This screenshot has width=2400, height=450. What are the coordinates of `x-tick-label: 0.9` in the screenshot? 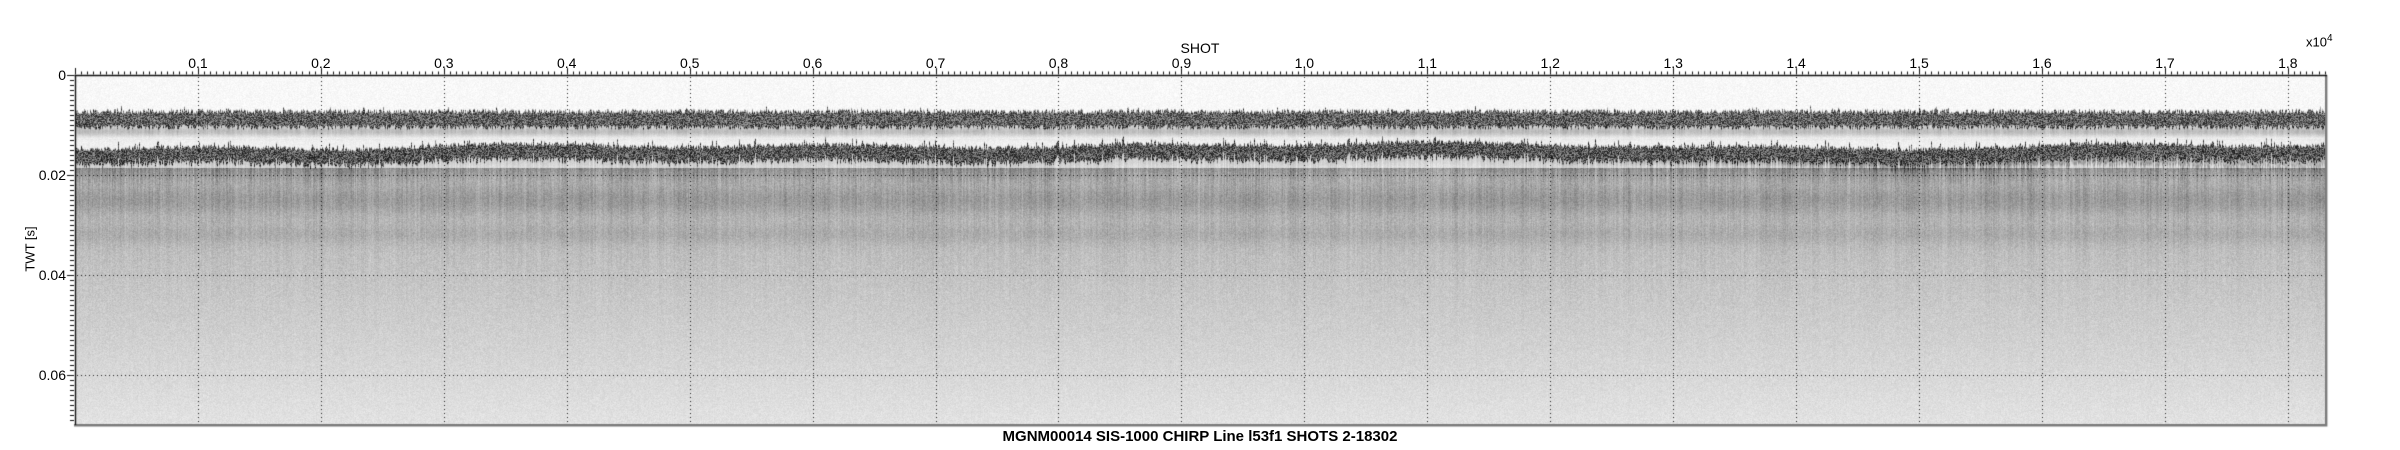 It's located at (1181, 63).